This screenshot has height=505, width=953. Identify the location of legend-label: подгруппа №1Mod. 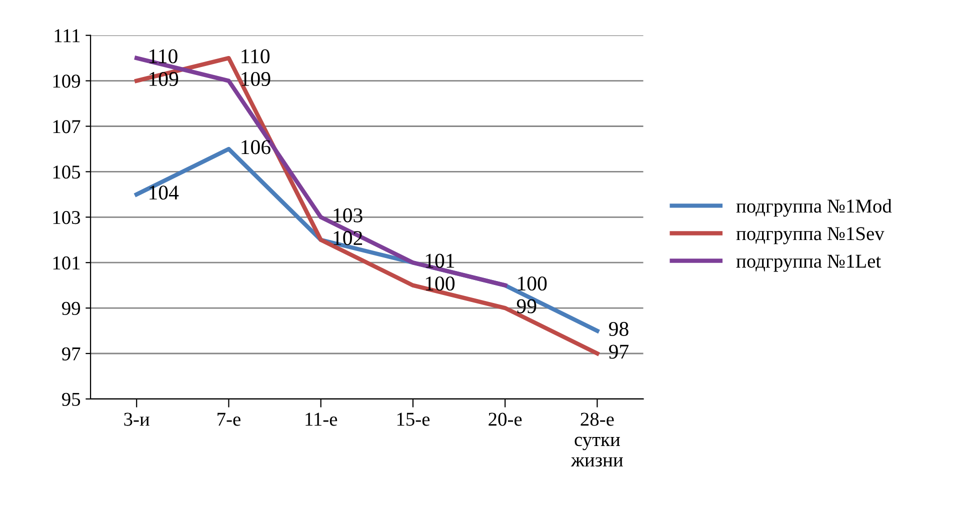
(814, 208).